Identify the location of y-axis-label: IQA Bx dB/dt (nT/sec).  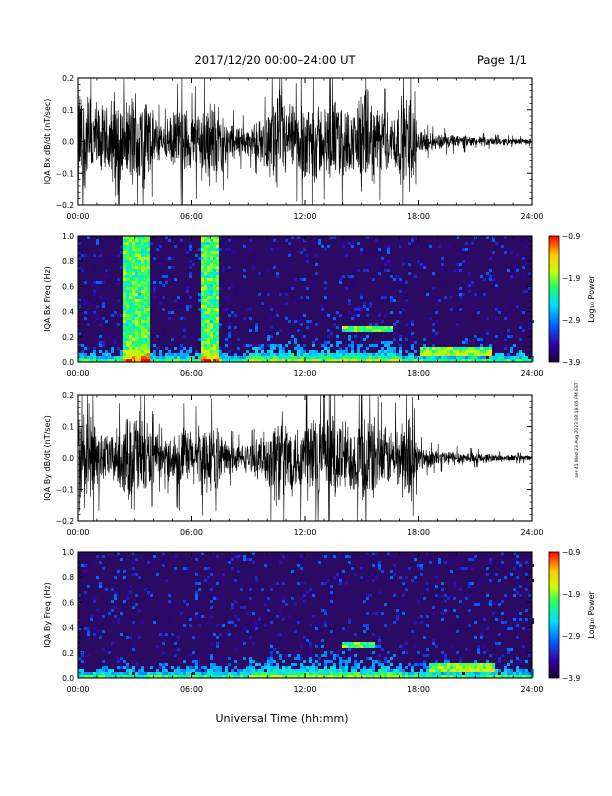
(47, 142).